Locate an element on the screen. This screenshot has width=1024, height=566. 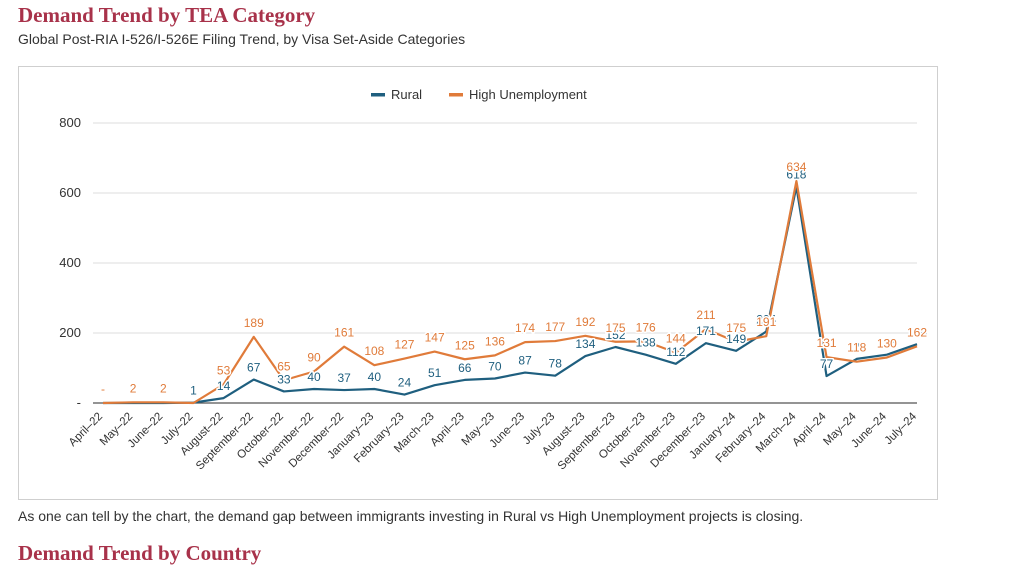
data-label-halo: 189 is located at coordinates (254, 323).